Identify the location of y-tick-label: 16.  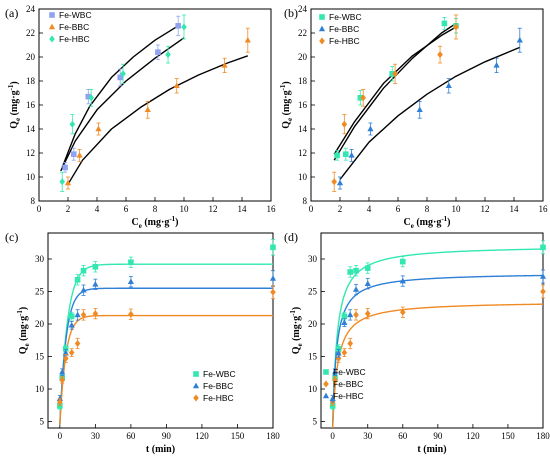
(303, 105).